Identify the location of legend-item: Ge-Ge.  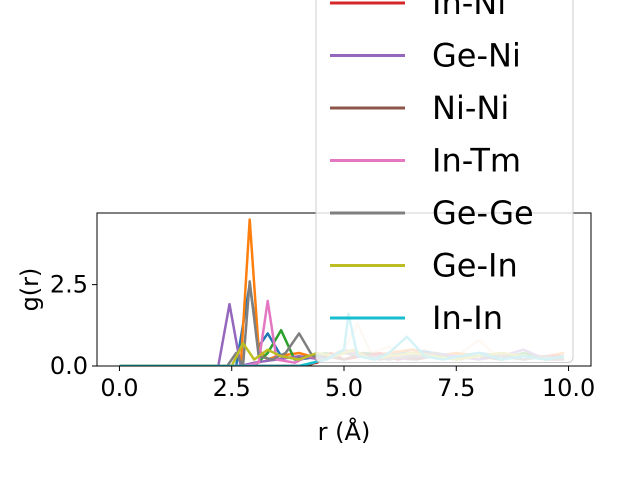
(432, 213).